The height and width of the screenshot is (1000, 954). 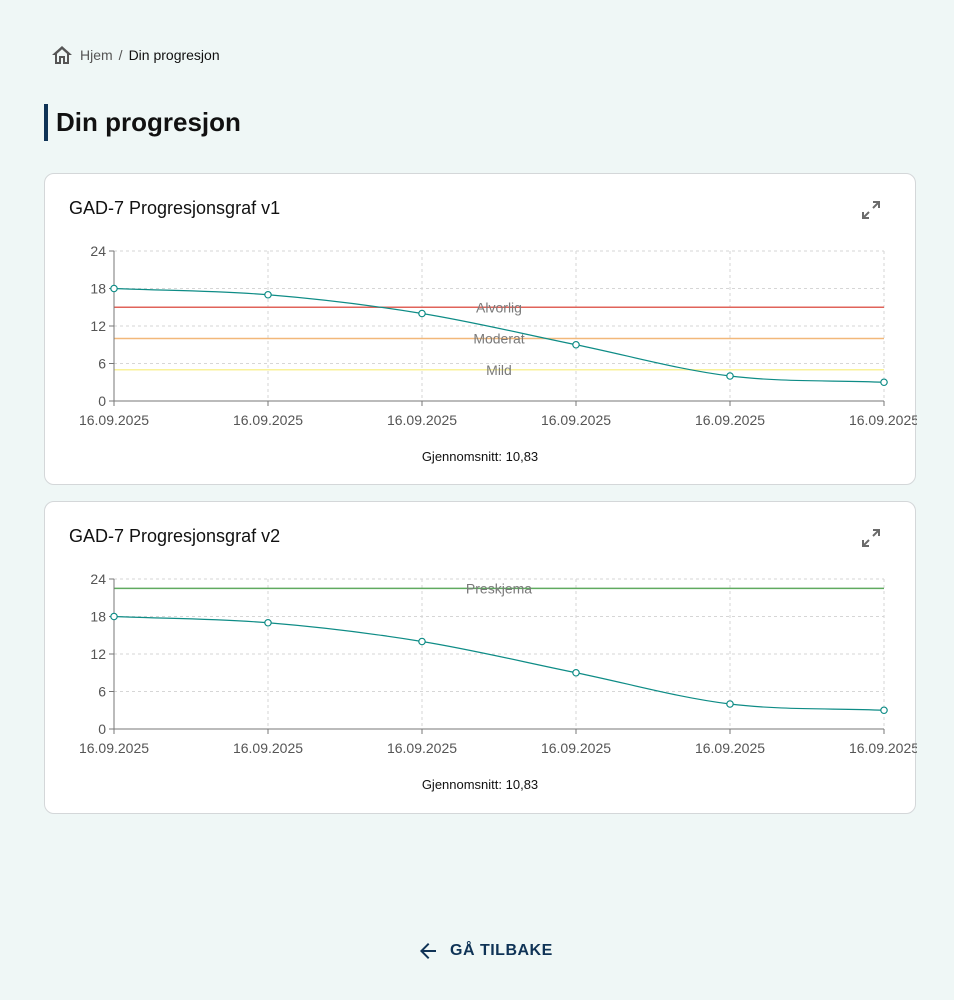 I want to click on reference-line-label: Alvorlig, so click(x=499, y=307).